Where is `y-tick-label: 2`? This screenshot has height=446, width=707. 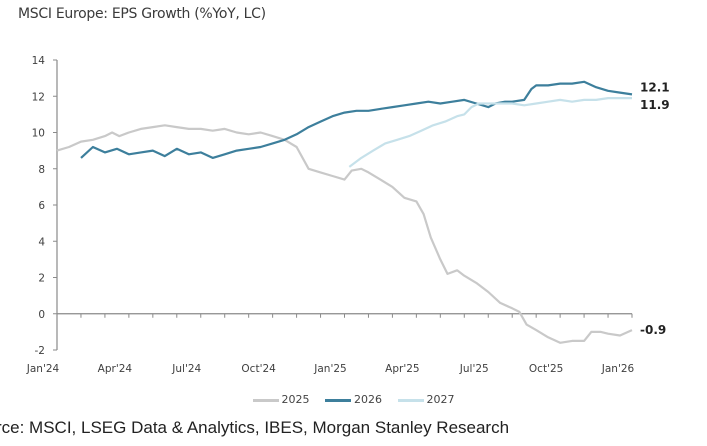 y-tick-label: 2 is located at coordinates (41, 279).